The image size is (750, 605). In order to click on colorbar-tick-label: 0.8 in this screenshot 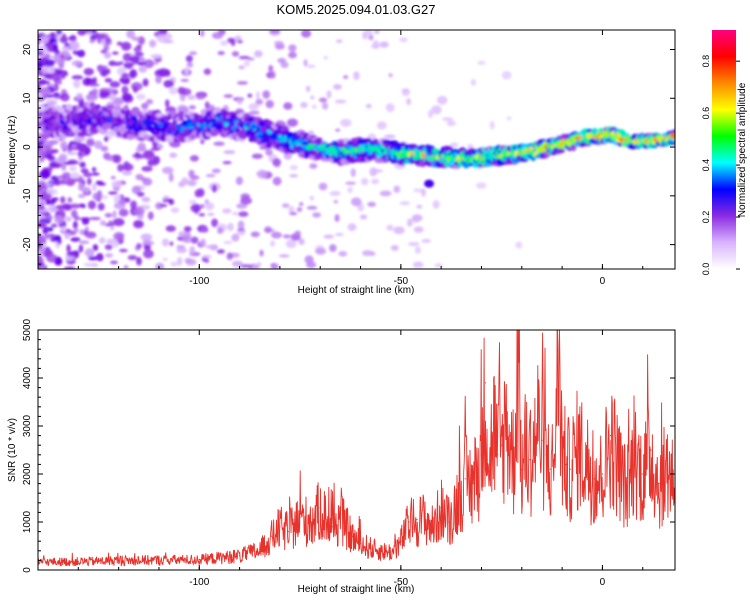, I will do `click(706, 61)`.